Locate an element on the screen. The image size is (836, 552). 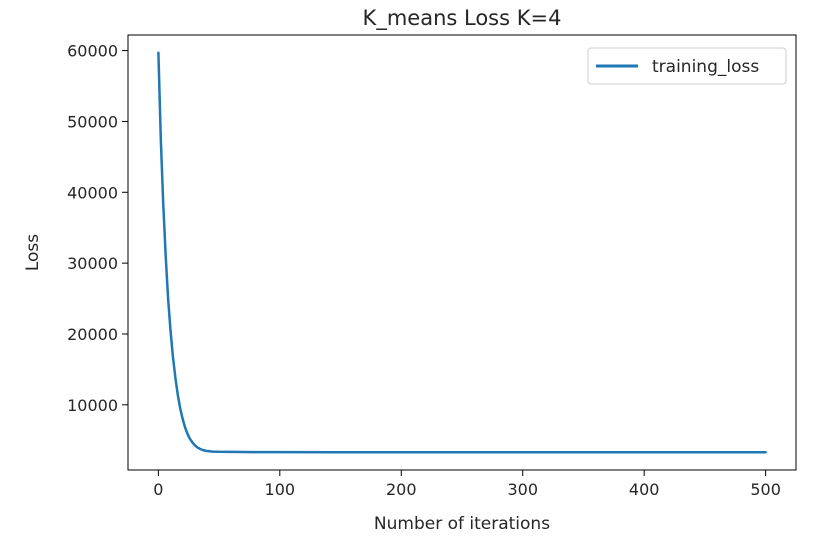
legend-label-training-loss: training_loss is located at coordinates (705, 67).